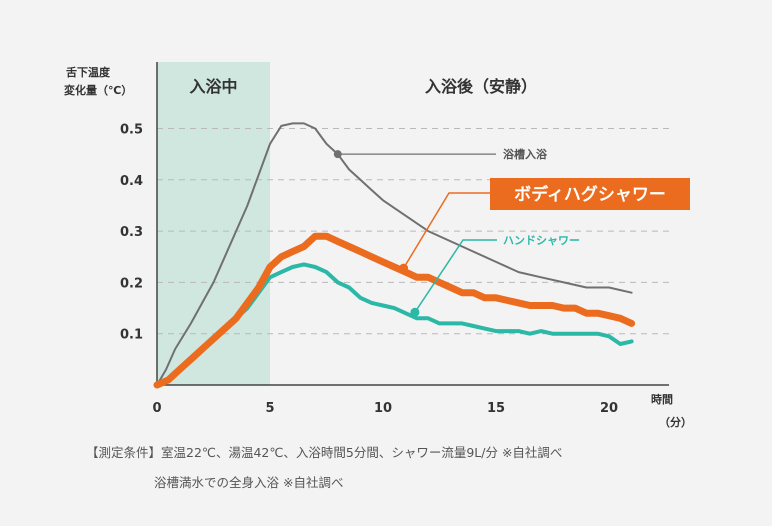 The width and height of the screenshot is (772, 526). Describe the element at coordinates (131, 335) in the screenshot. I see `y-tick-label: 0.1` at that location.